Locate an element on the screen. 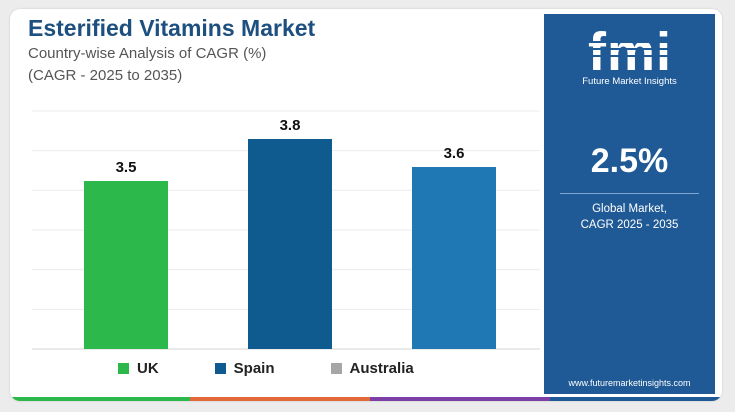 The height and width of the screenshot is (412, 735). legend-label: Spain is located at coordinates (254, 368).